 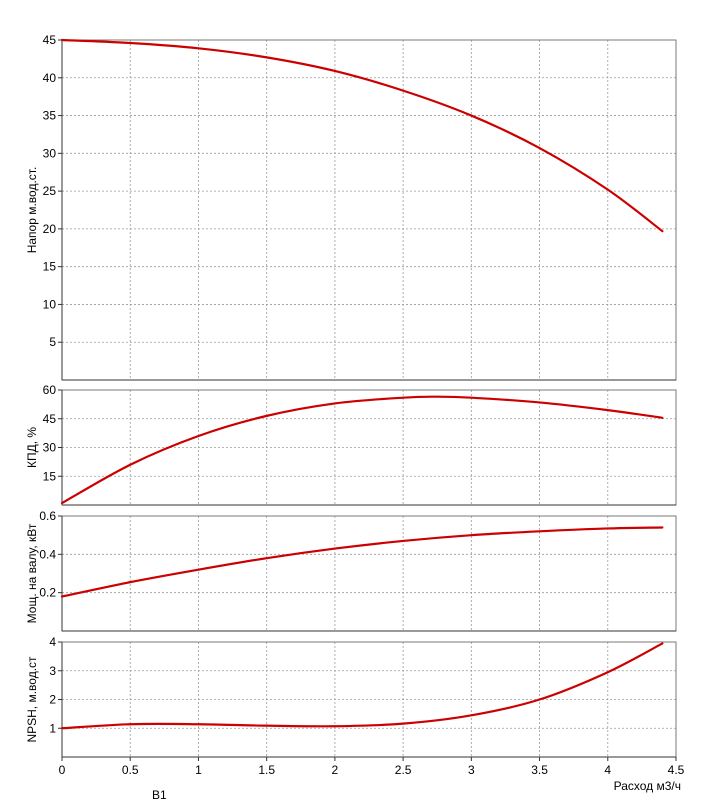 What do you see at coordinates (50, 191) in the screenshot?
I see `y-tick-label: 25` at bounding box center [50, 191].